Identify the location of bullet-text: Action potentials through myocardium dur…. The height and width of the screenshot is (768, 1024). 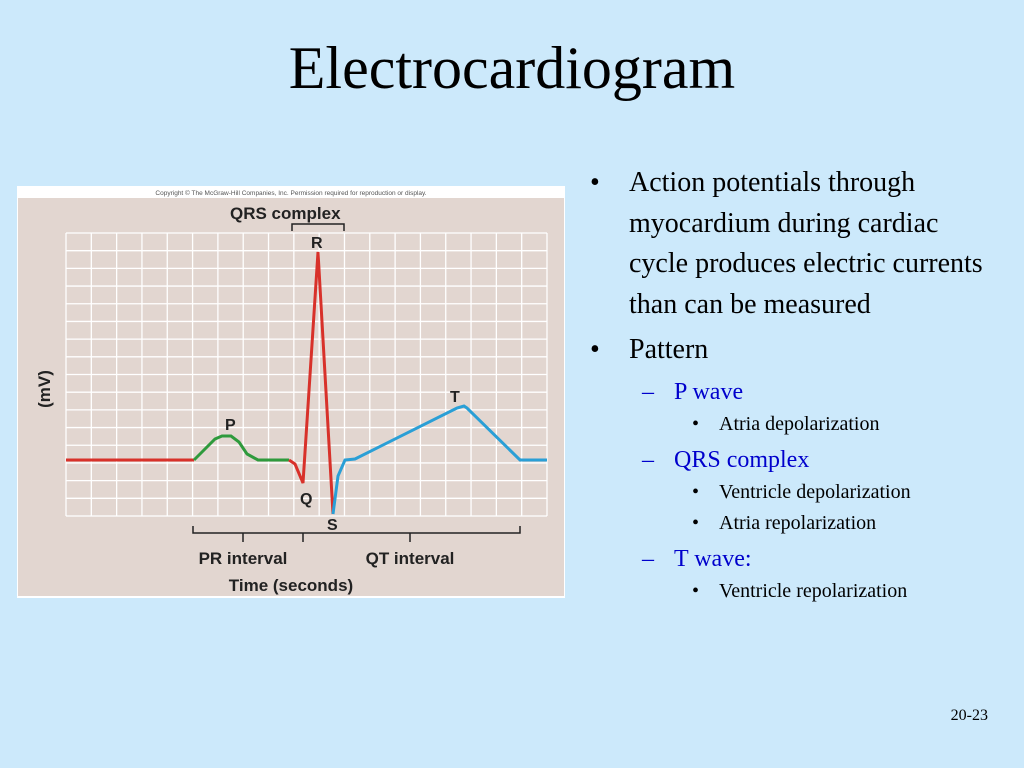
(806, 243).